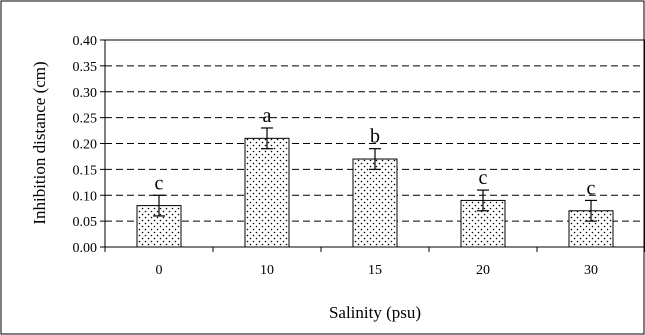  Describe the element at coordinates (375, 312) in the screenshot. I see `x-axis-title: Salinity (psu)` at that location.